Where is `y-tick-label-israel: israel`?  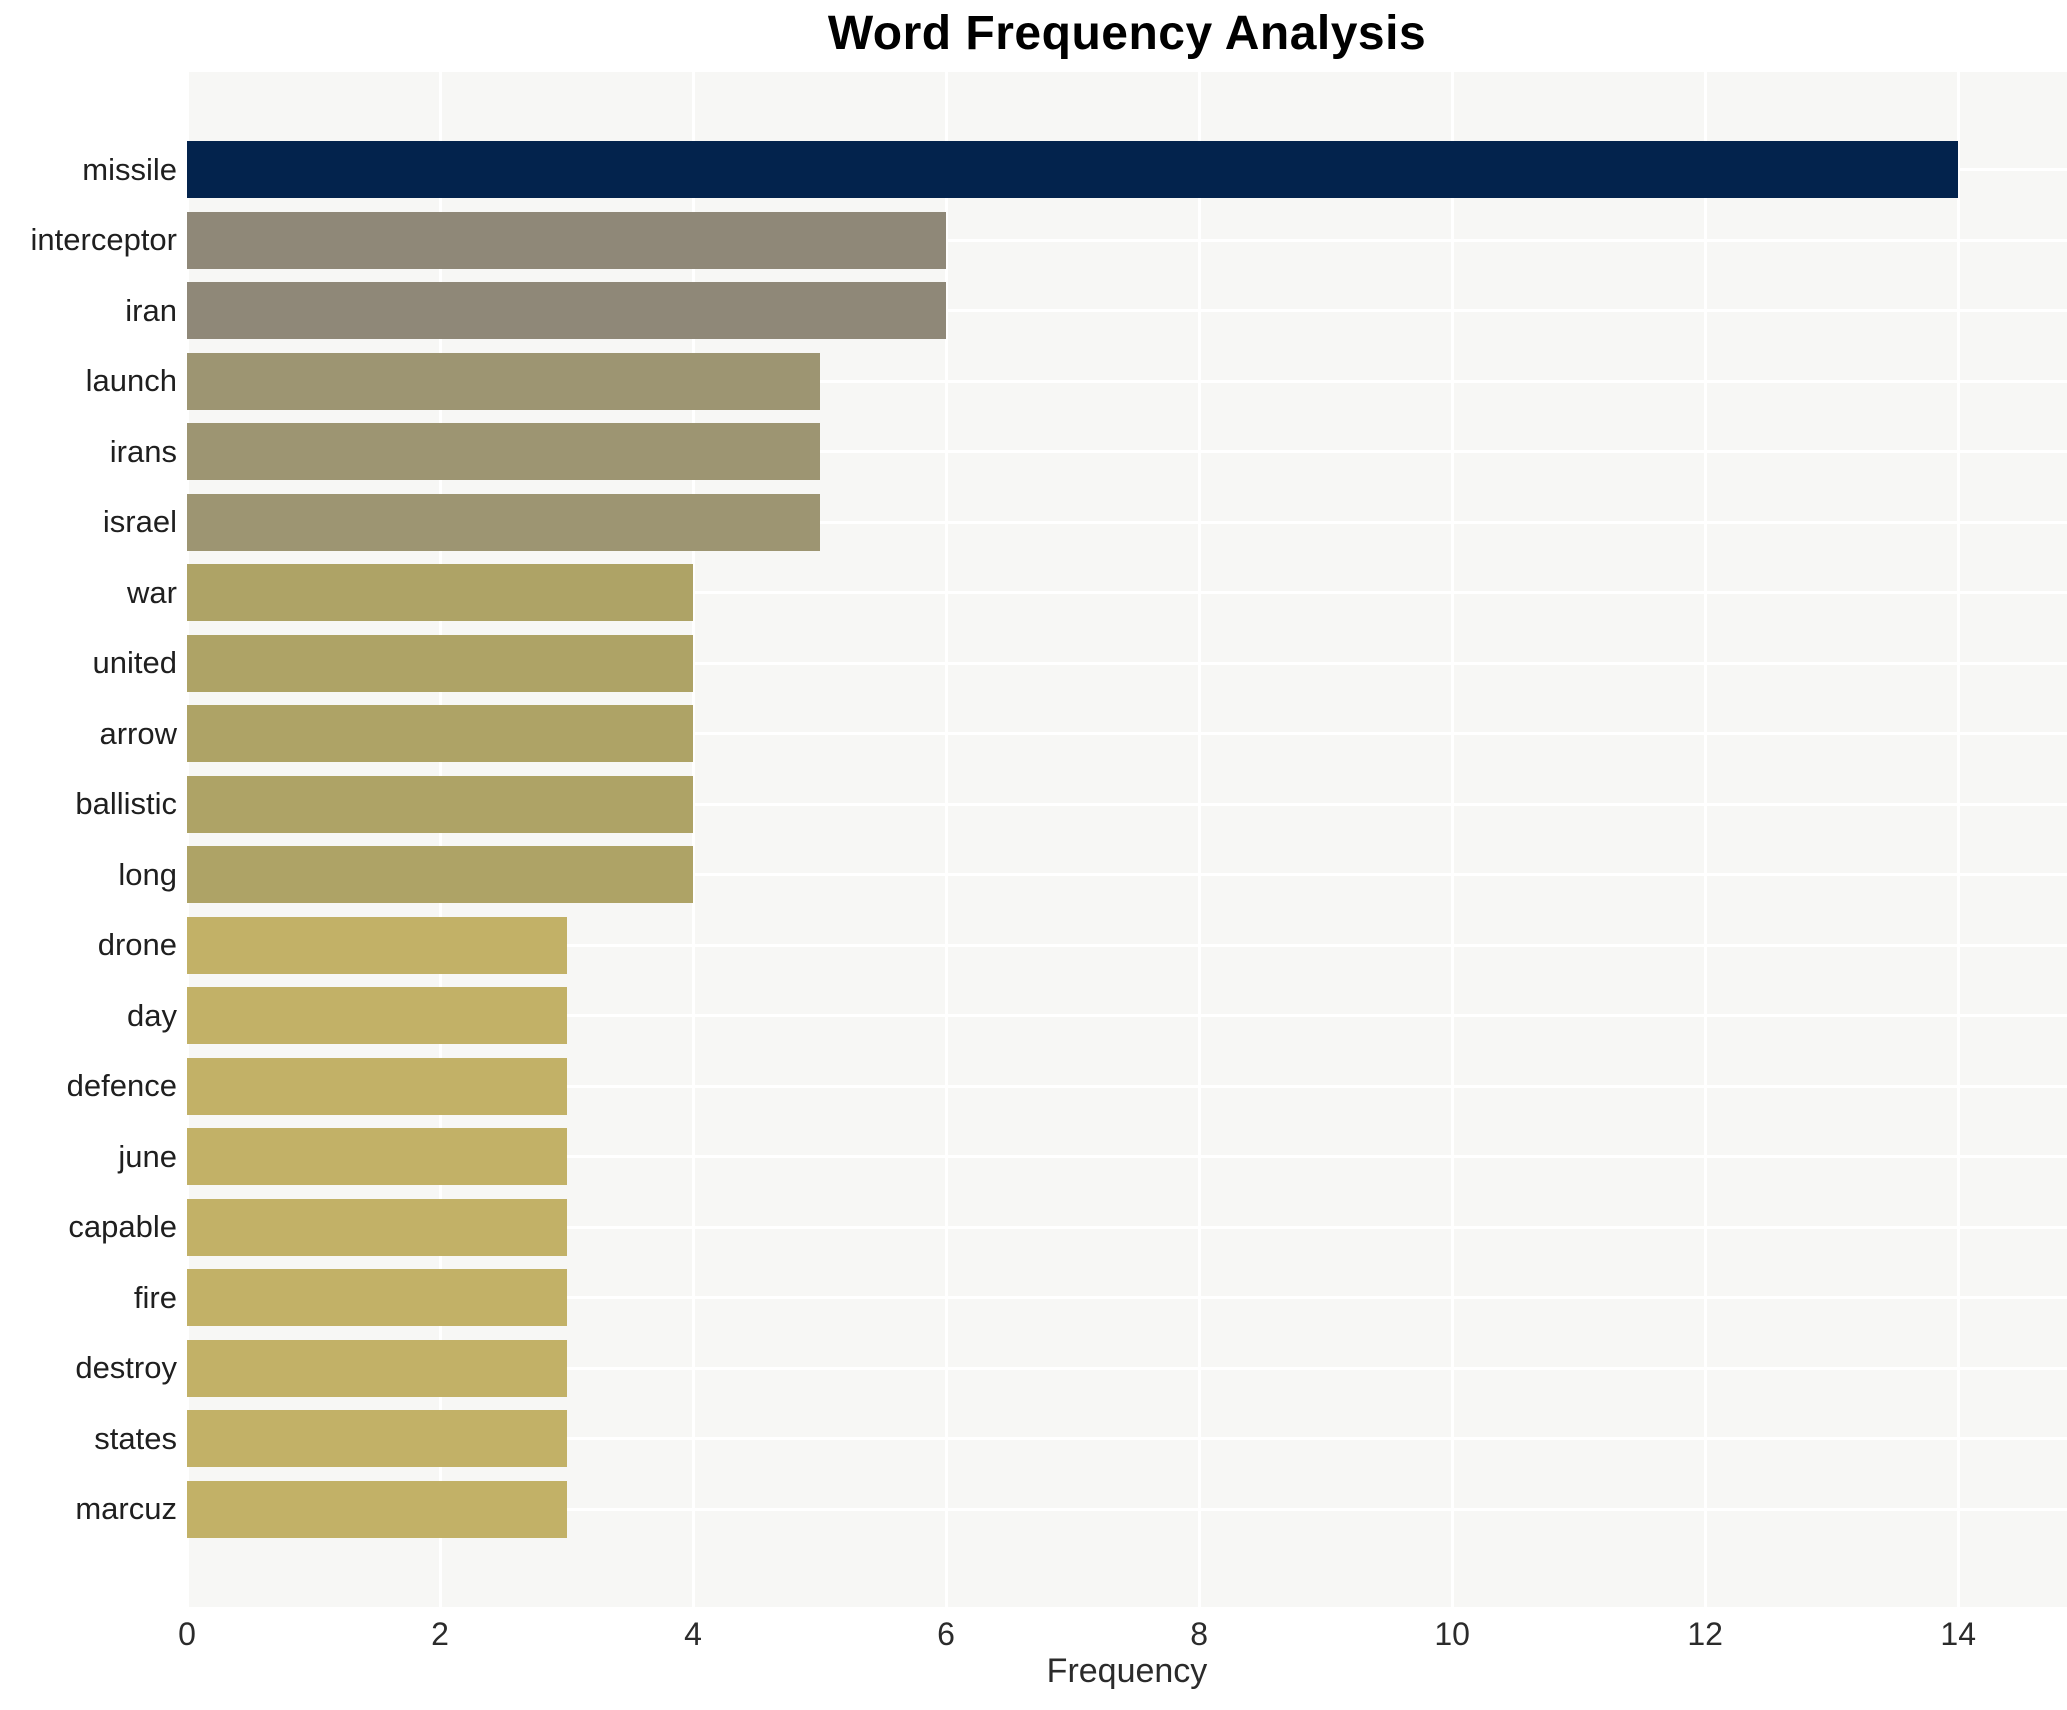 y-tick-label-israel: israel is located at coordinates (139, 522).